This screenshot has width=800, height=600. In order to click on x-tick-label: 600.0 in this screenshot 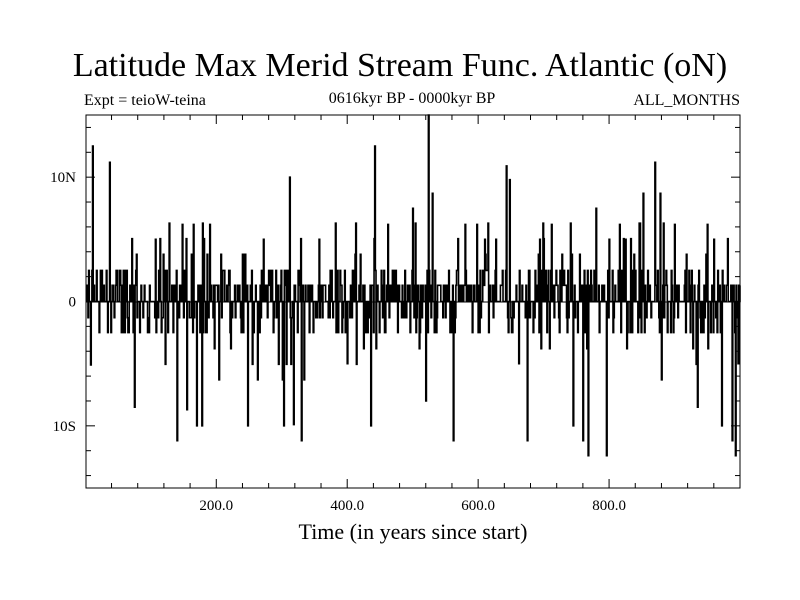, I will do `click(478, 506)`.